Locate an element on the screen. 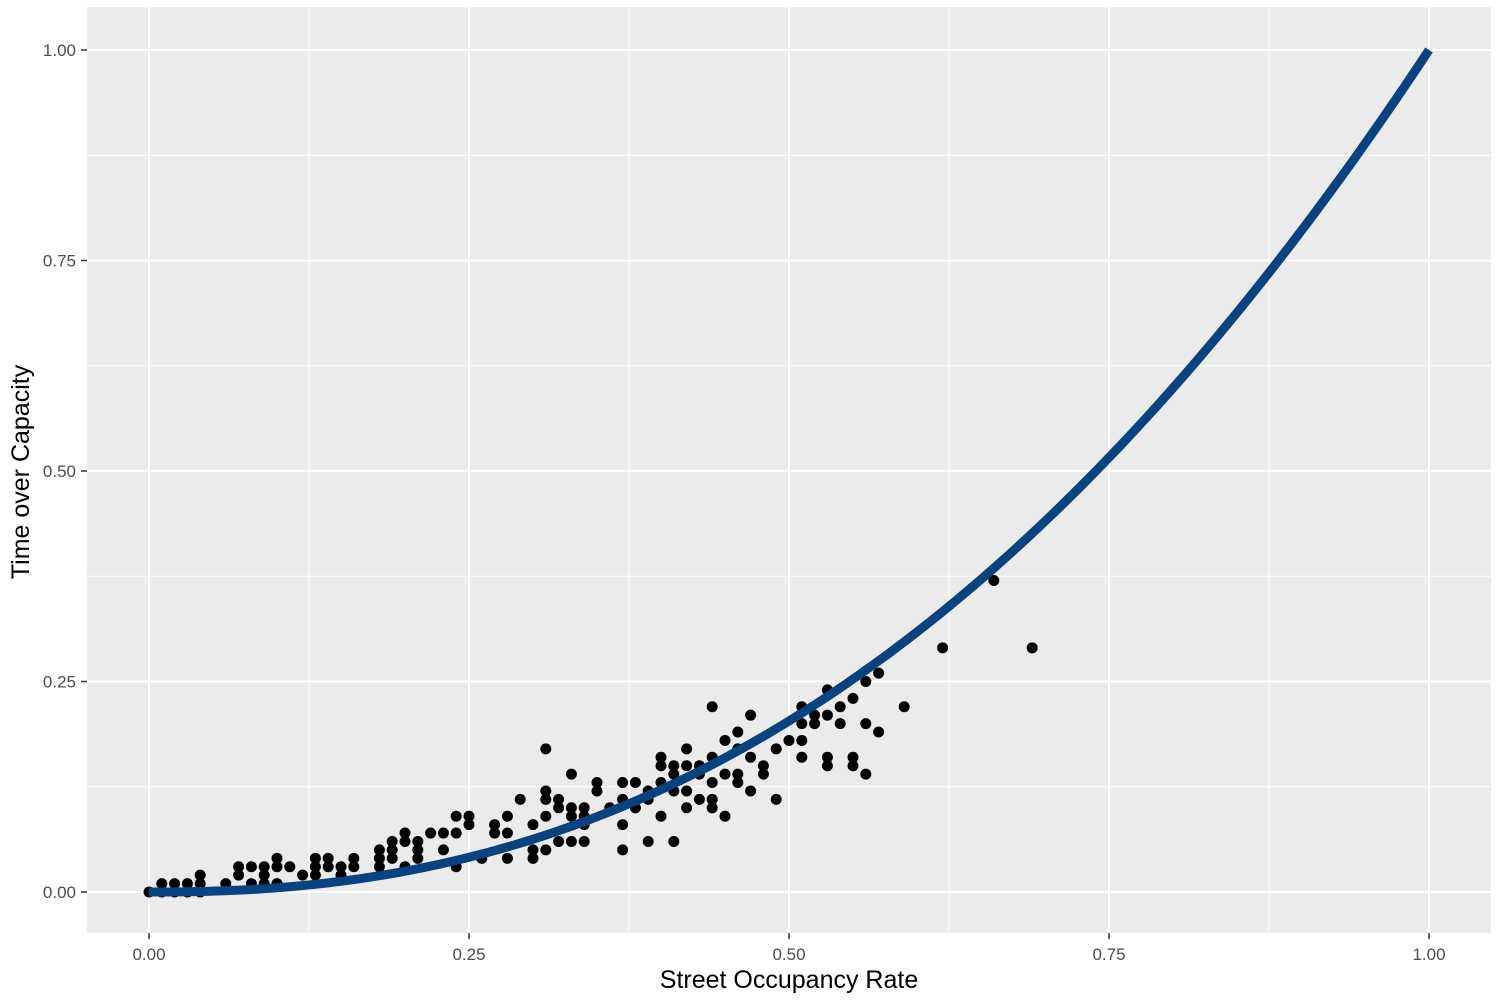 This screenshot has width=1500, height=1000. x-tick-label: 0.00 is located at coordinates (148, 954).